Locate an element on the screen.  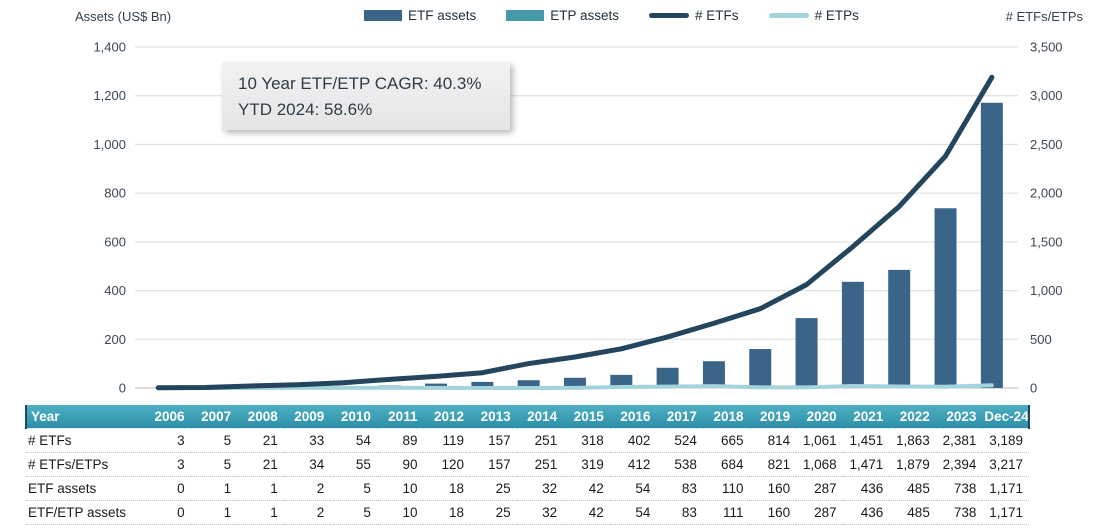
table-header-cell: 2017 is located at coordinates (679, 417).